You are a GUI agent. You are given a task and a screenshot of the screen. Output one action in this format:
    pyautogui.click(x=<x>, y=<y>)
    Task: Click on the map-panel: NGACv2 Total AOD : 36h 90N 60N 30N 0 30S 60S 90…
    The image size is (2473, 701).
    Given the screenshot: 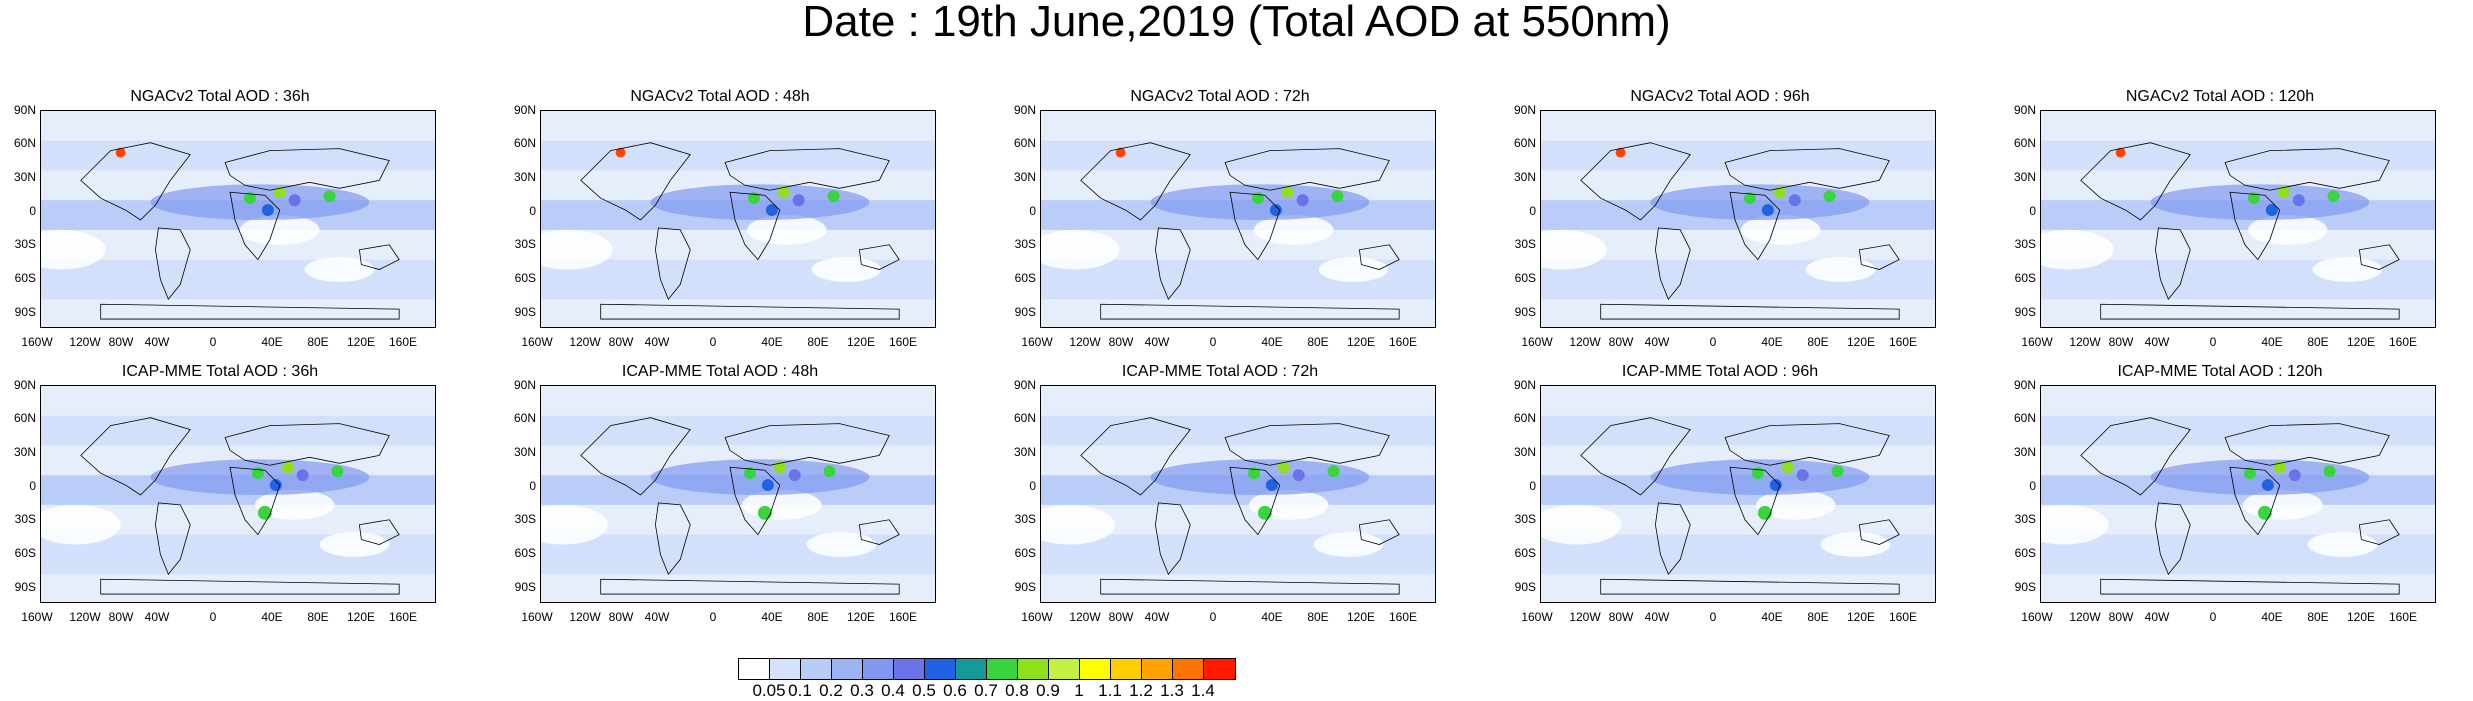 What is the action you would take?
    pyautogui.click(x=220, y=229)
    